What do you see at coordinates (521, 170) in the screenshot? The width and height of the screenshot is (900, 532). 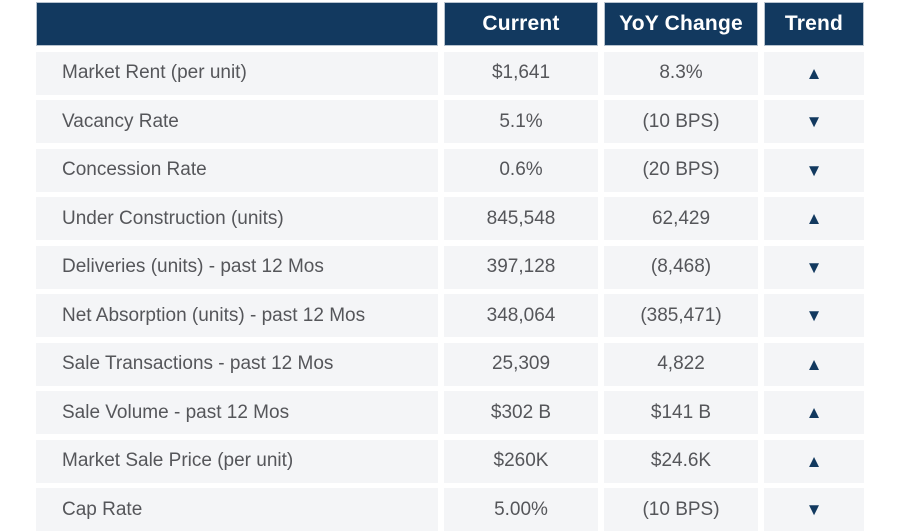 I see `current-value-cell: 0.6%` at bounding box center [521, 170].